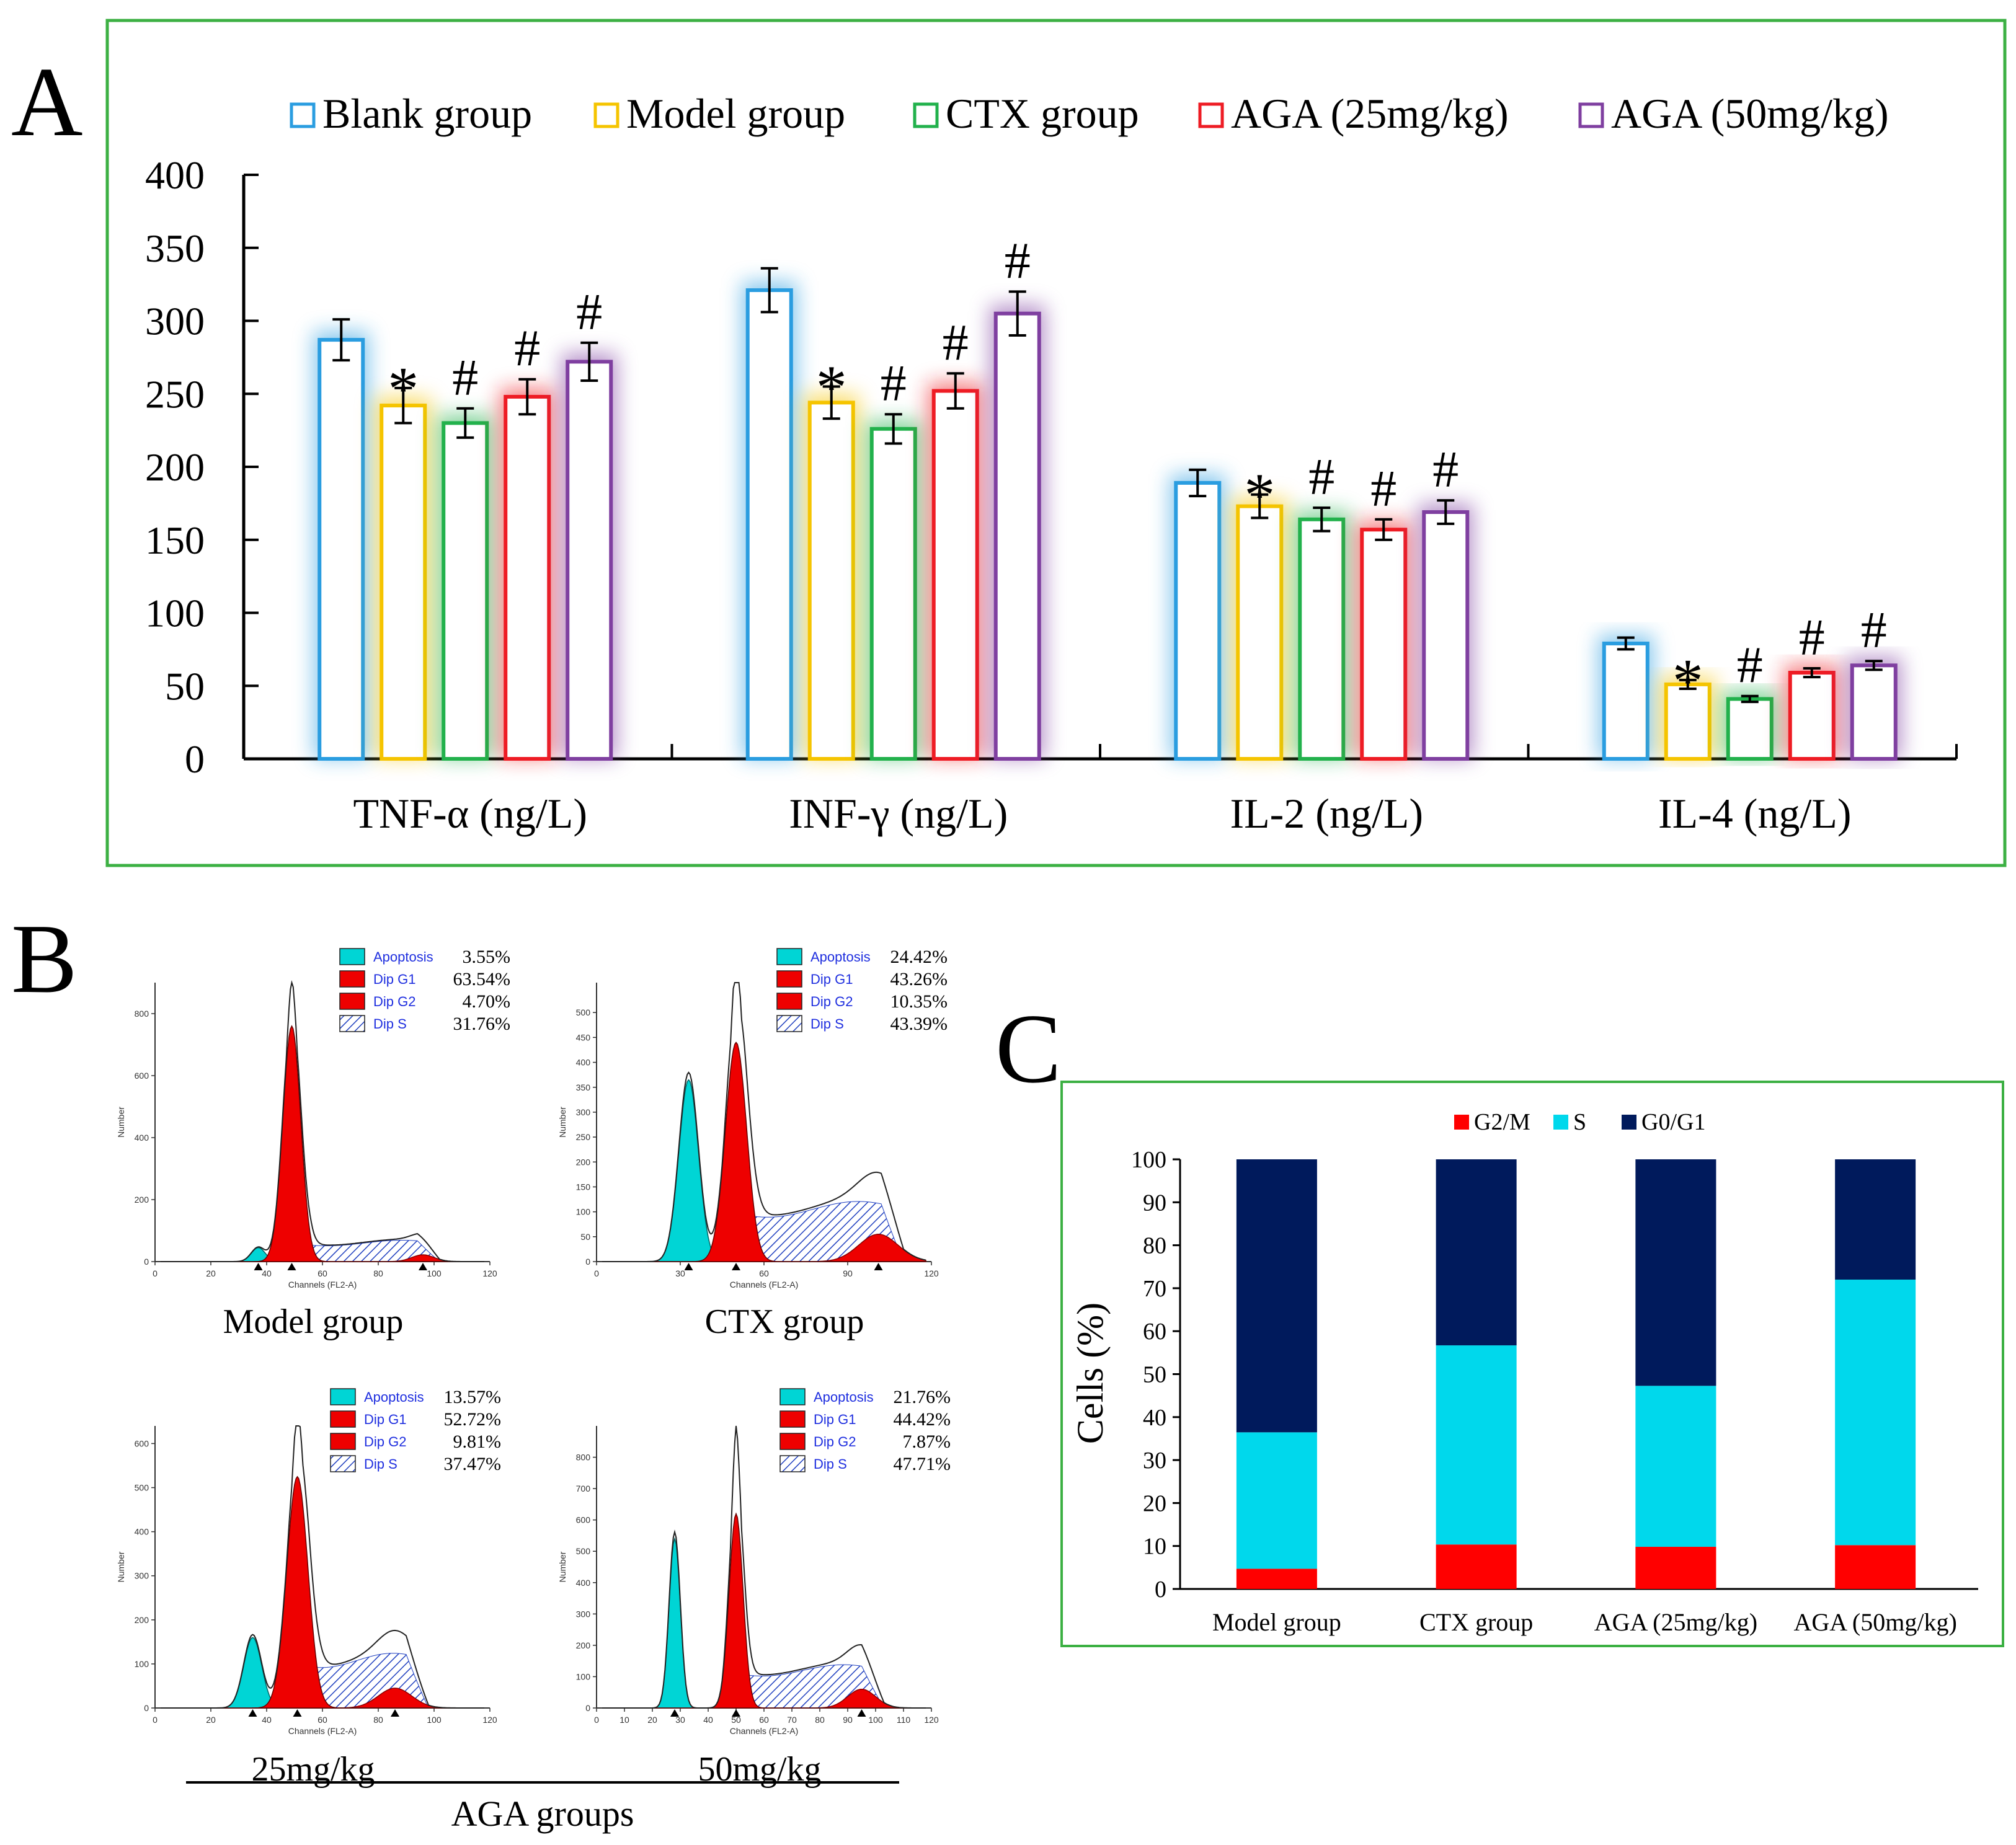  Describe the element at coordinates (44, 958) in the screenshot. I see `panel-b-label: B` at that location.